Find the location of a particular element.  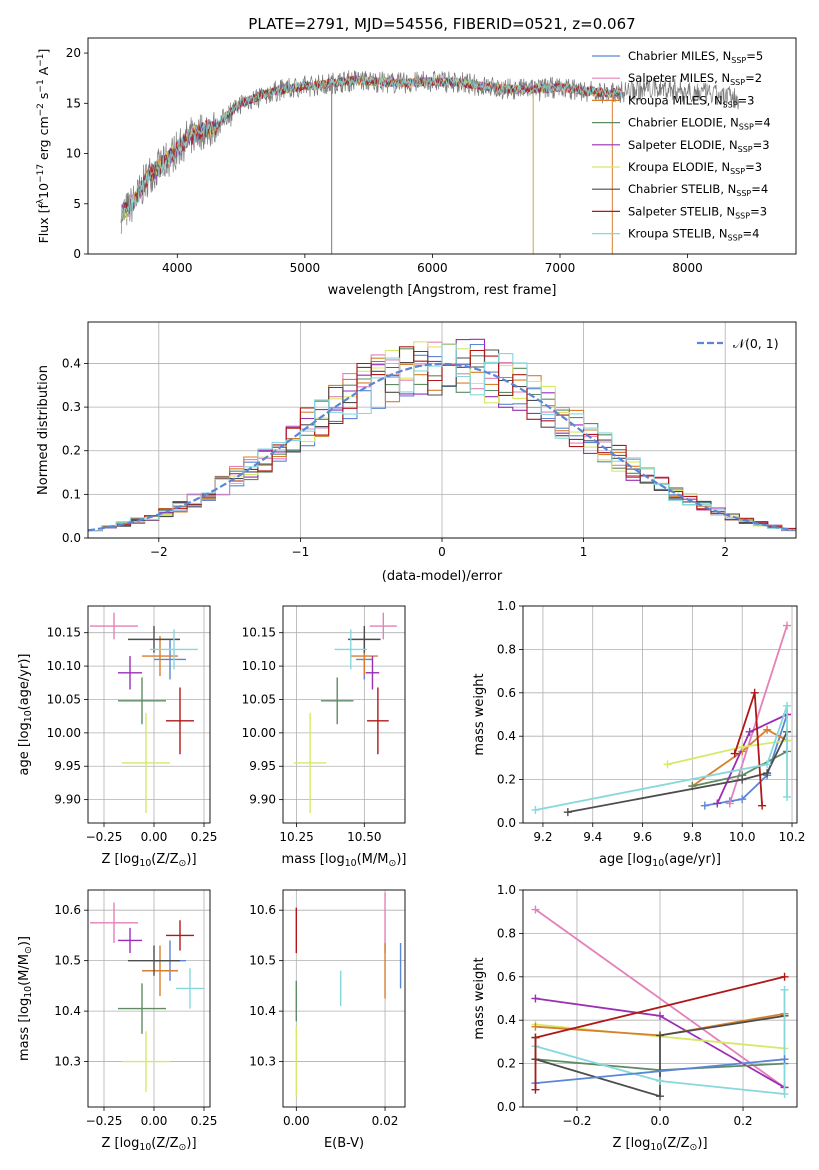

x-axis-label: E(B-V) is located at coordinates (344, 1143).